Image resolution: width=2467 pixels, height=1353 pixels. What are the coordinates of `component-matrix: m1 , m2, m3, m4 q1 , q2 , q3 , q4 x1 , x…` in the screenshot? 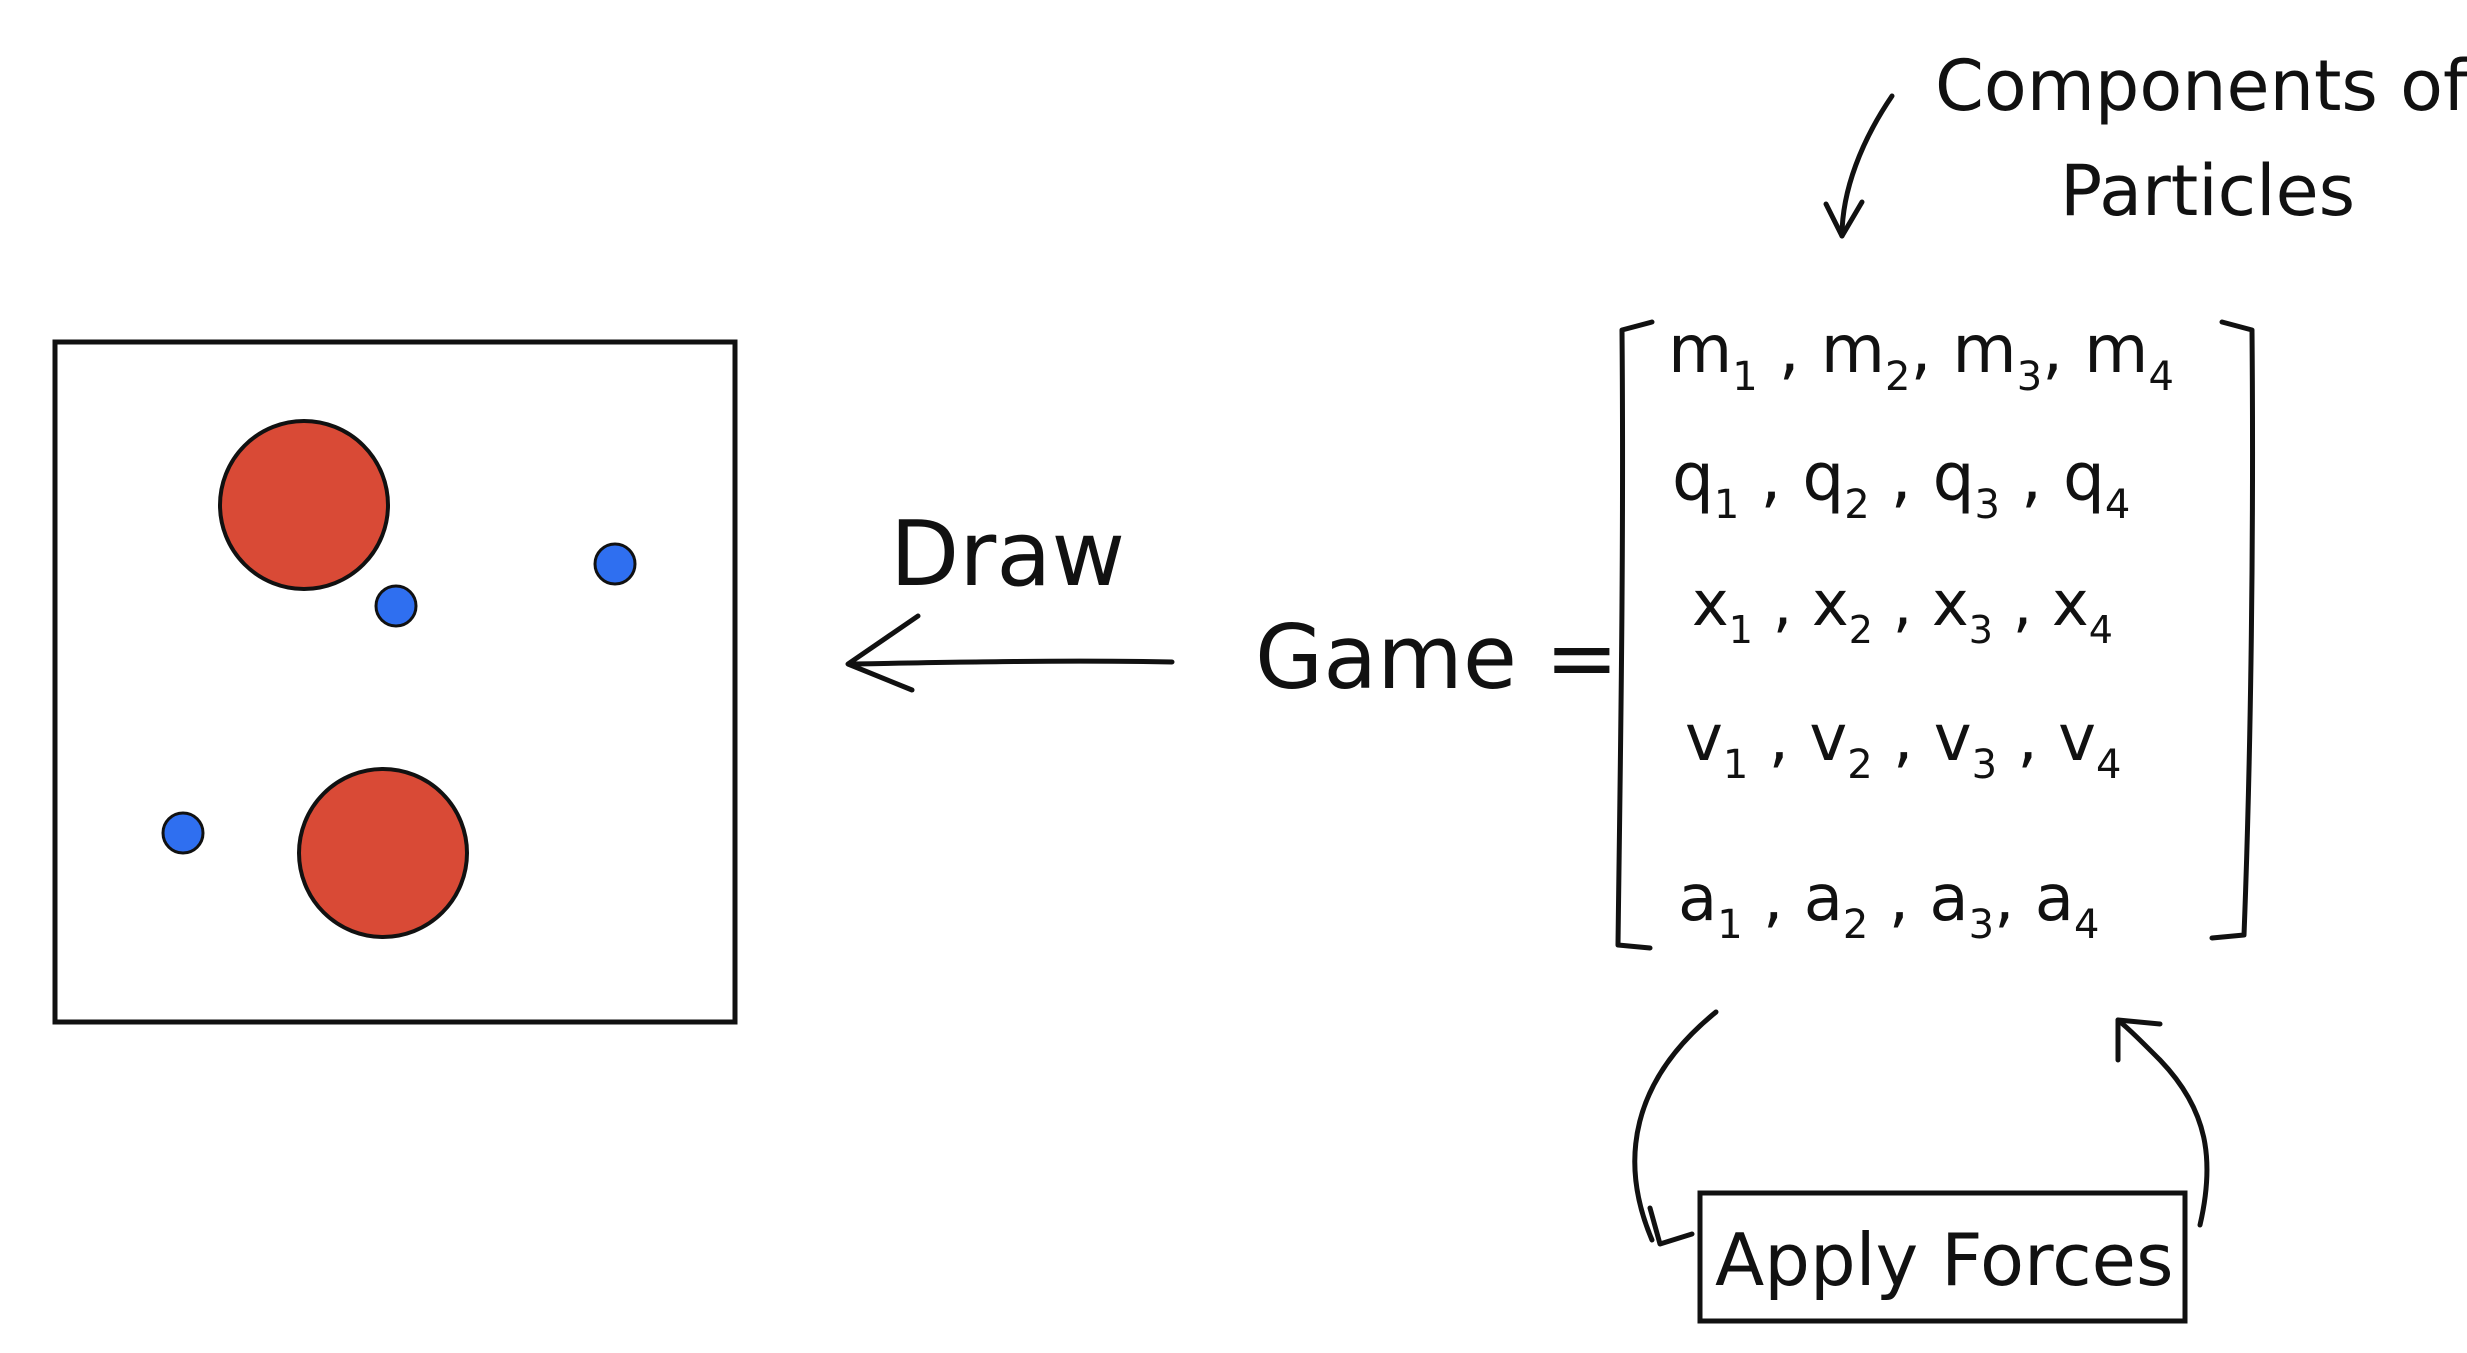 It's located at (1921, 629).